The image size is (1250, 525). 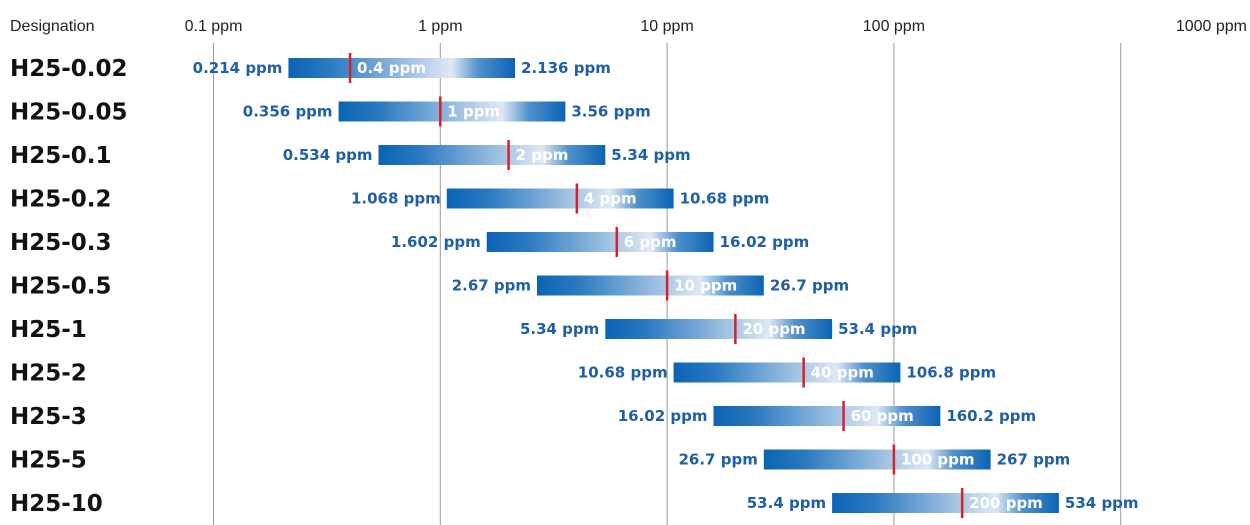 What do you see at coordinates (705, 286) in the screenshot?
I see `nominal-value-label: 10 ppm` at bounding box center [705, 286].